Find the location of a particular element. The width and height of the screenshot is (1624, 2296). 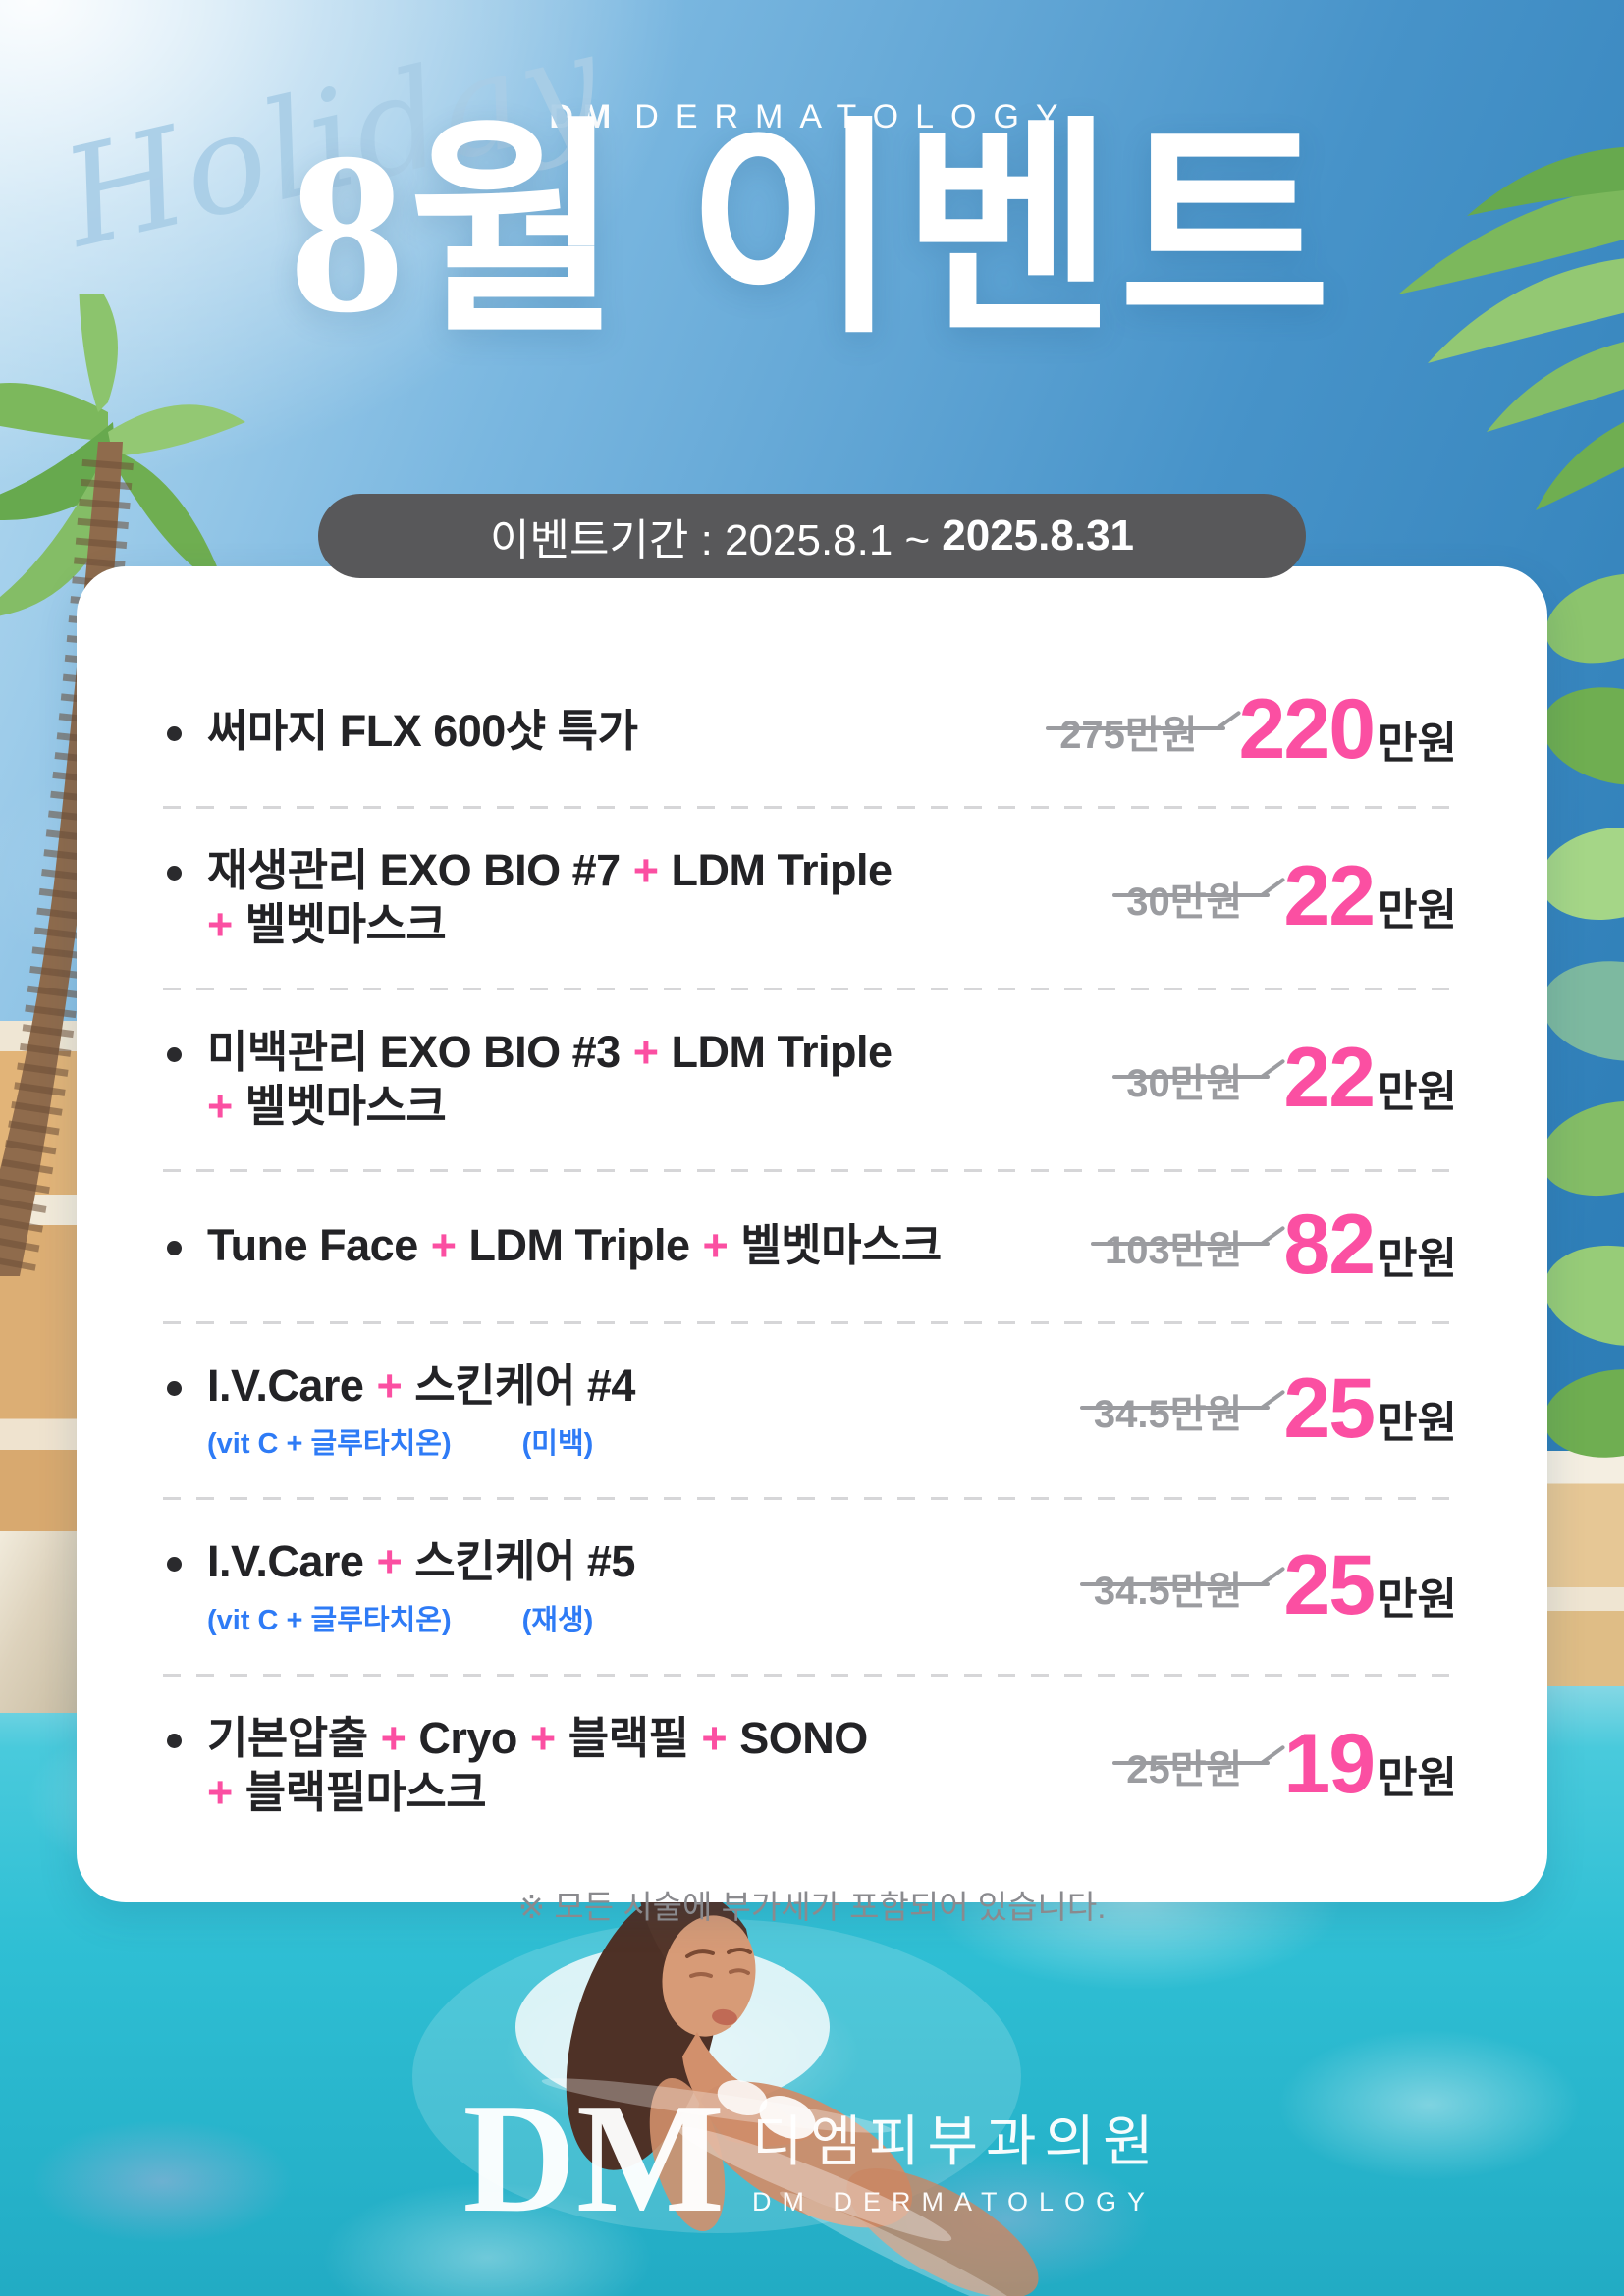

new-price: 220 만원 is located at coordinates (1347, 729).